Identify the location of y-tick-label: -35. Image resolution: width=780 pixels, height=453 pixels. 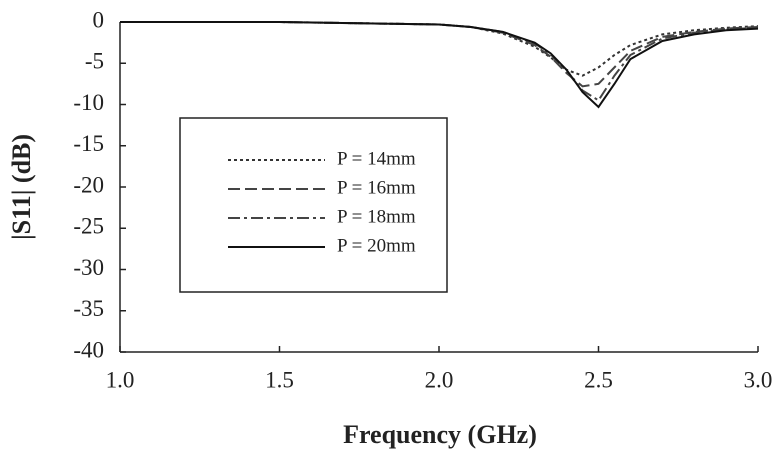
(88, 308).